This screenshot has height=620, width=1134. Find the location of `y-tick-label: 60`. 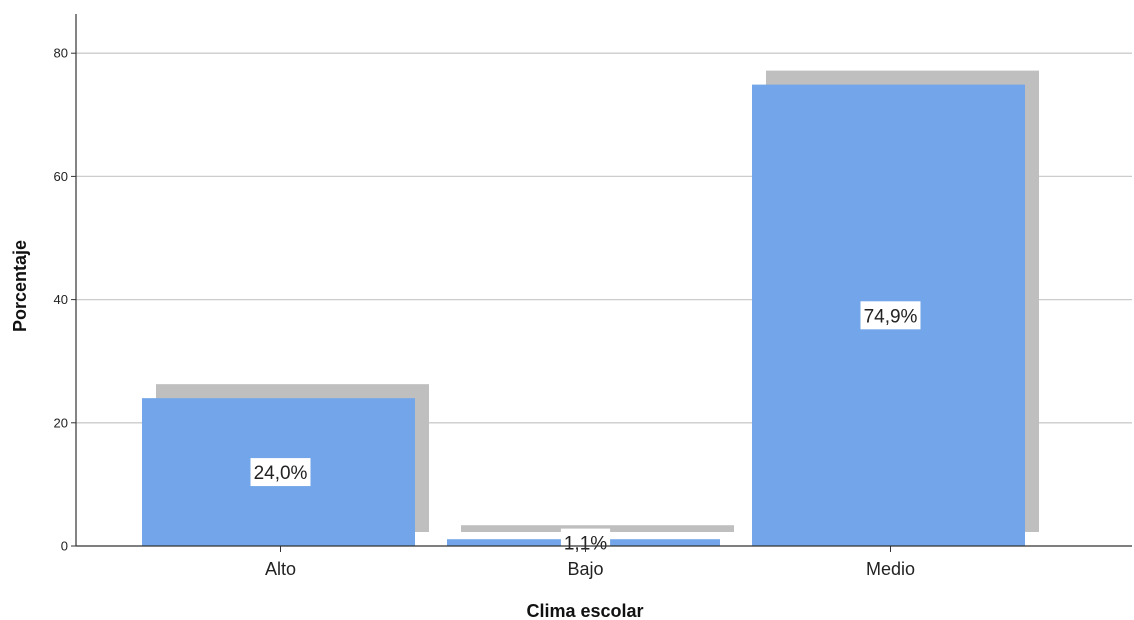

y-tick-label: 60 is located at coordinates (61, 176).